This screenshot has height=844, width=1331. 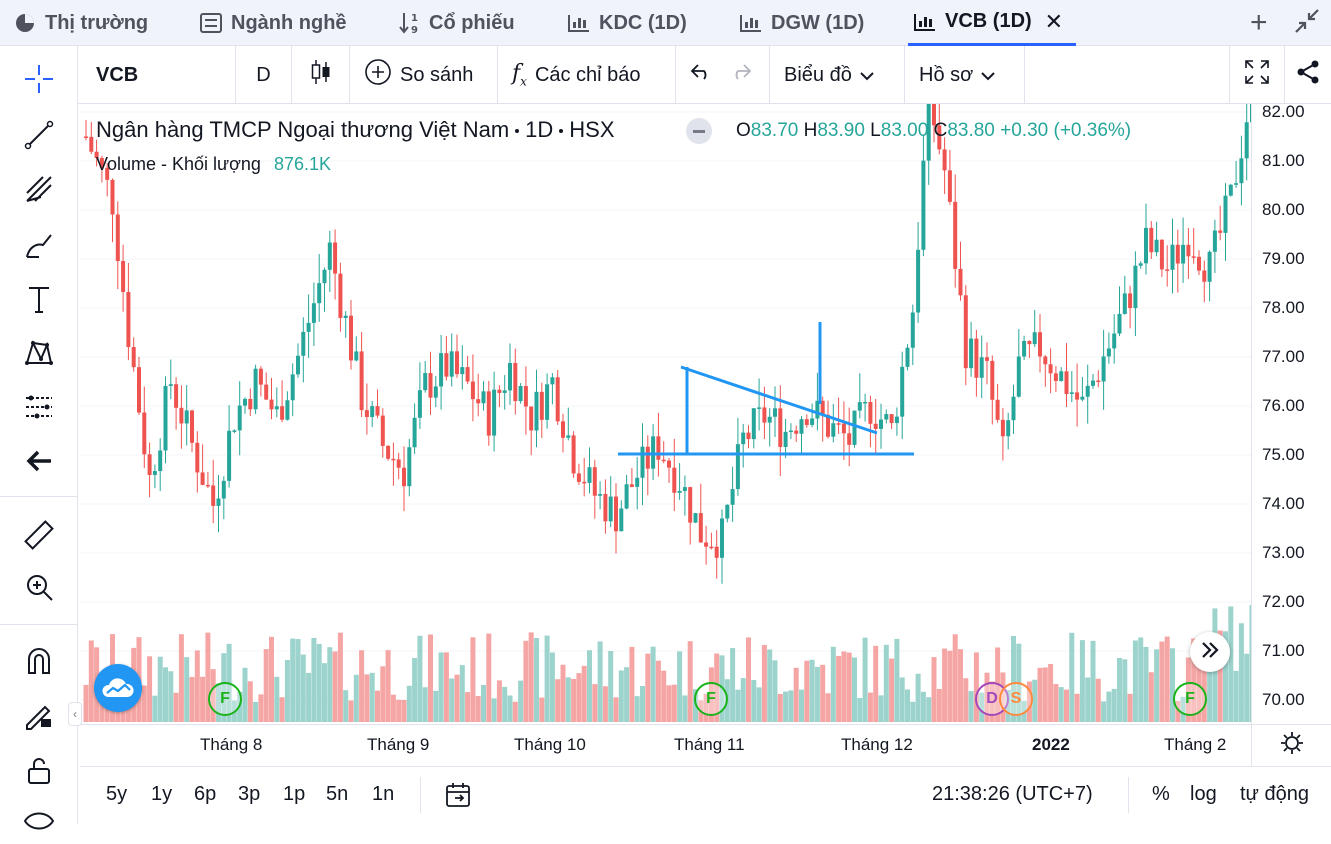 What do you see at coordinates (337, 794) in the screenshot?
I see `range-button-5n: 5n` at bounding box center [337, 794].